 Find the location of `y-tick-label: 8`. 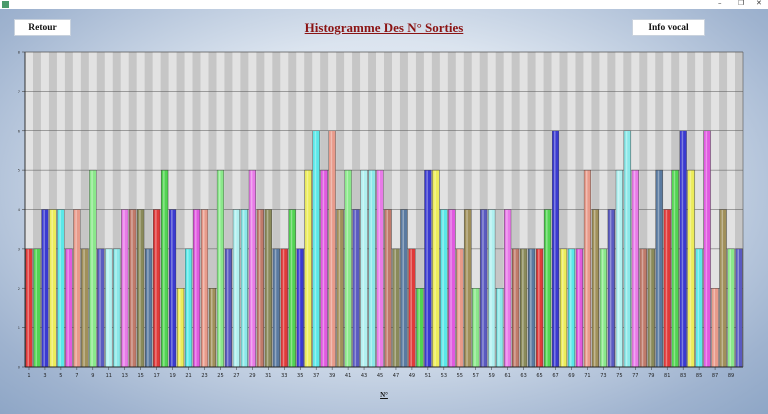

y-tick-label: 8 is located at coordinates (19, 53).